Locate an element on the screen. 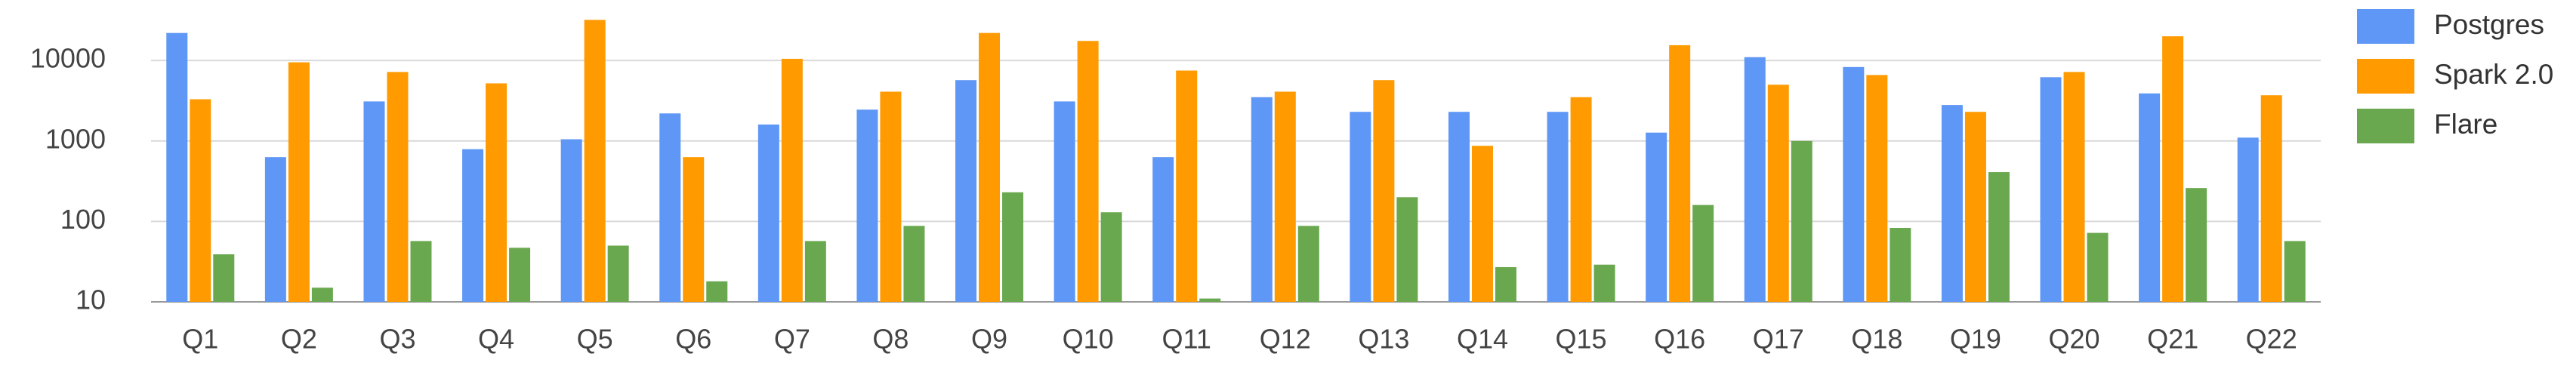 This screenshot has width=2576, height=366. x-tick-label: Q22 is located at coordinates (2271, 339).